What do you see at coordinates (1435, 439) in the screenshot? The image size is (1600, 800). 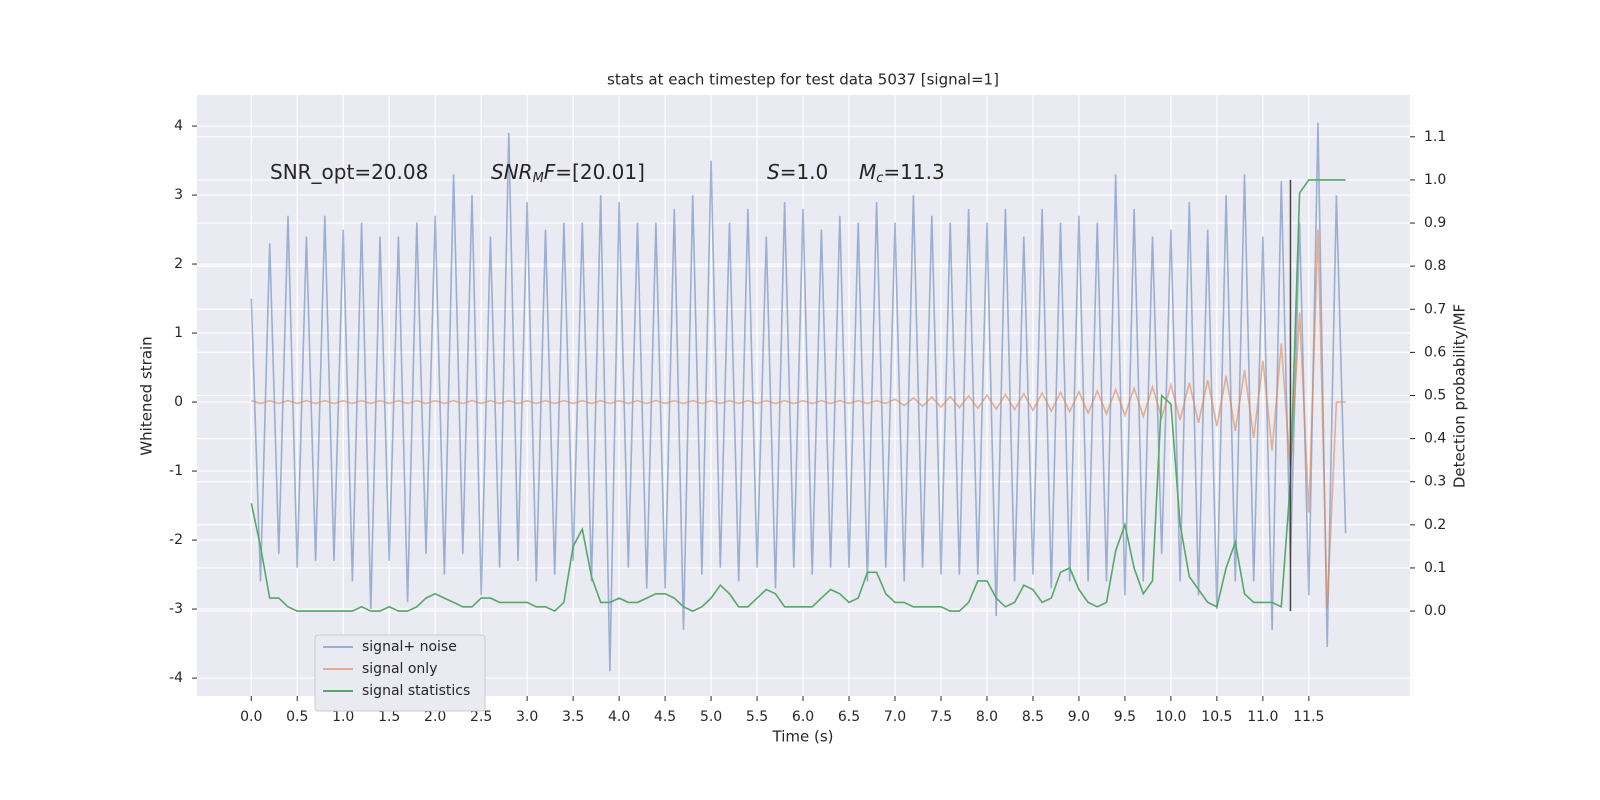 I see `y2-tick-label: 0.4` at bounding box center [1435, 439].